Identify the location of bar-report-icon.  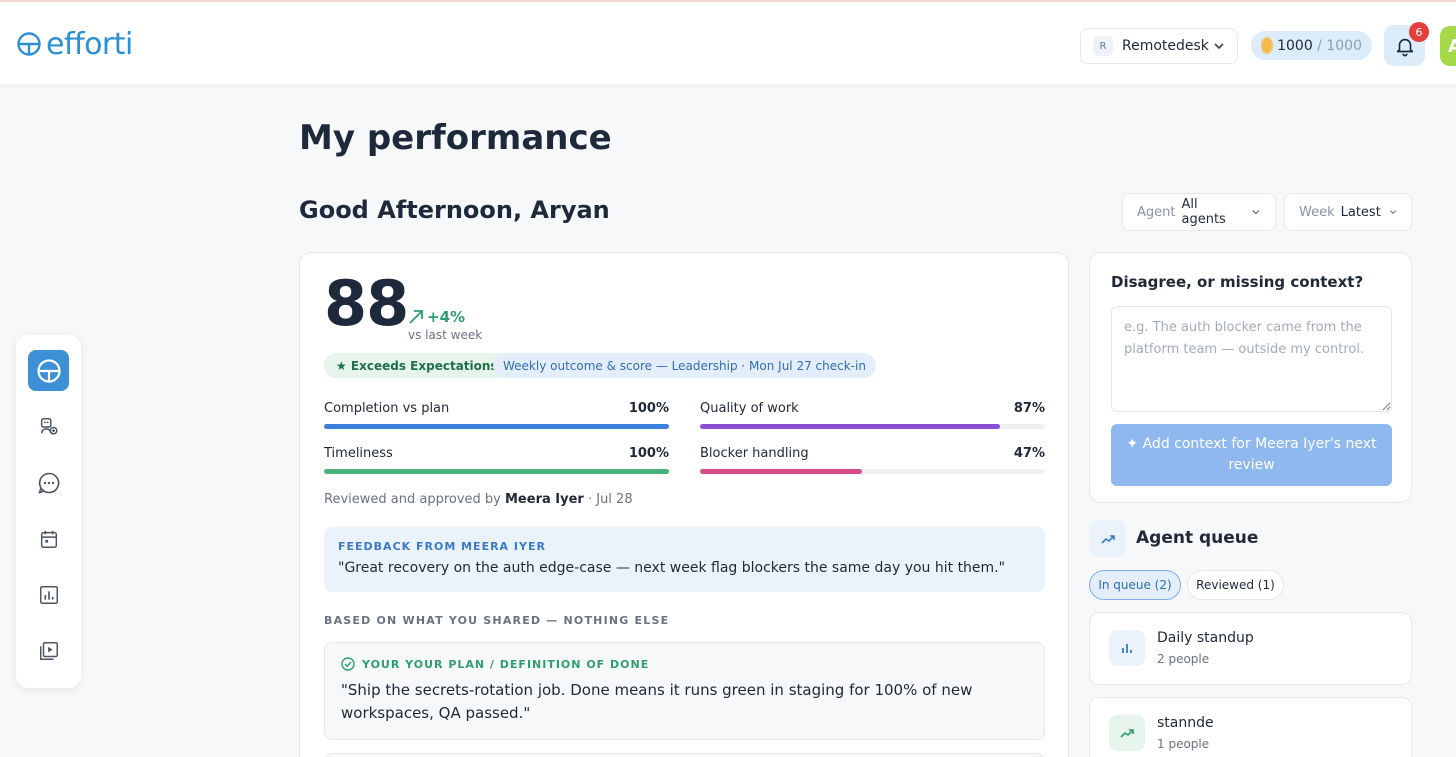
(48, 594).